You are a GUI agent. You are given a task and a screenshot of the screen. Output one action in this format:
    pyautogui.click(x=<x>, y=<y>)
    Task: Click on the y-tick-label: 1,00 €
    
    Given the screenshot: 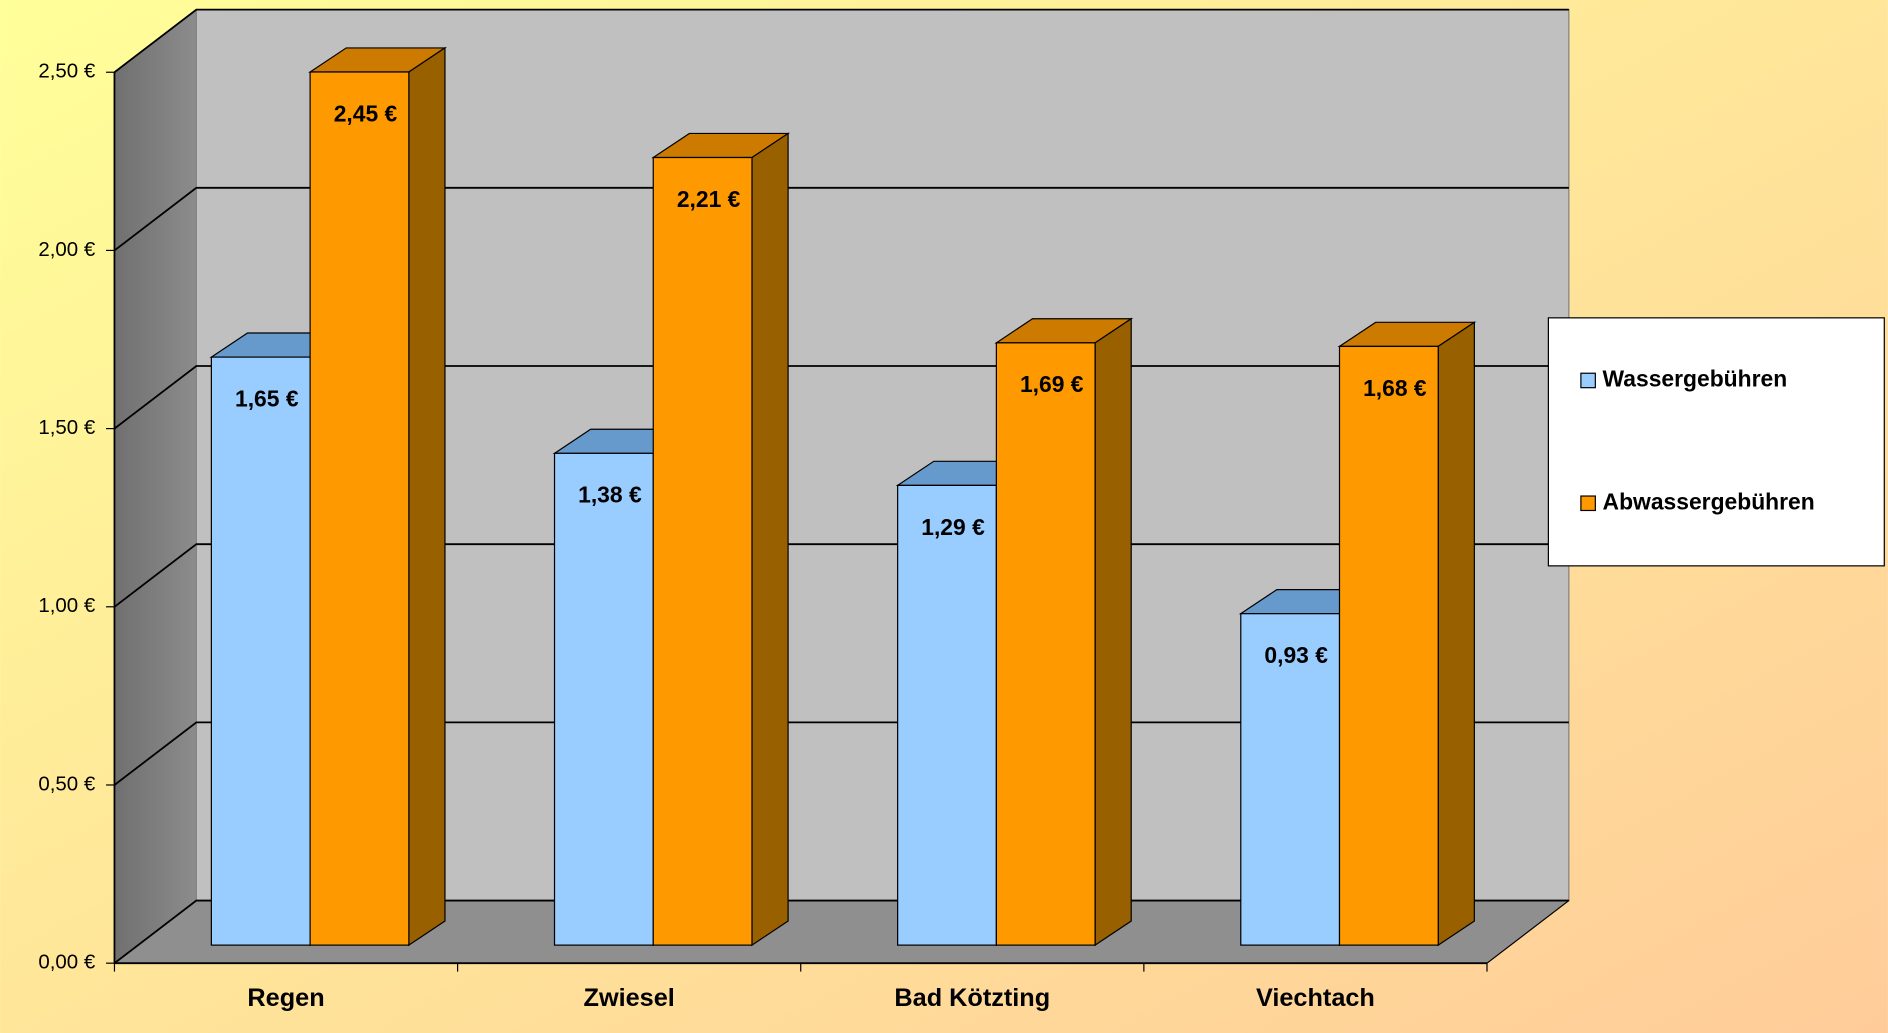 What is the action you would take?
    pyautogui.click(x=66, y=605)
    